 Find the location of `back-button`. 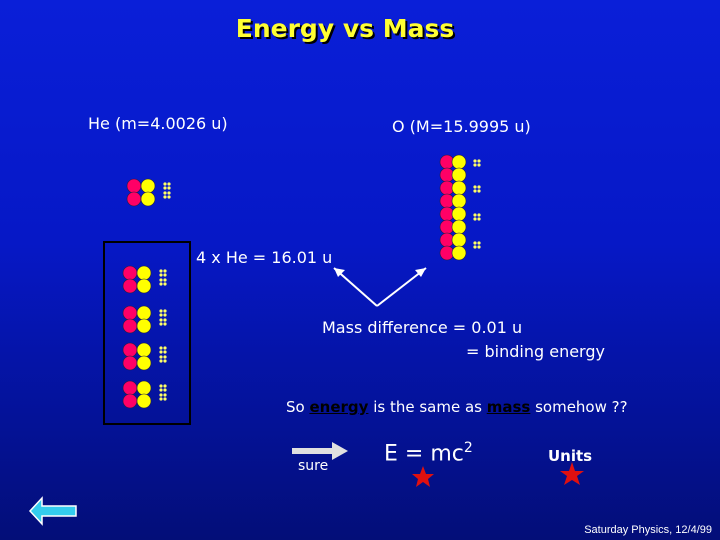

back-button is located at coordinates (54, 511).